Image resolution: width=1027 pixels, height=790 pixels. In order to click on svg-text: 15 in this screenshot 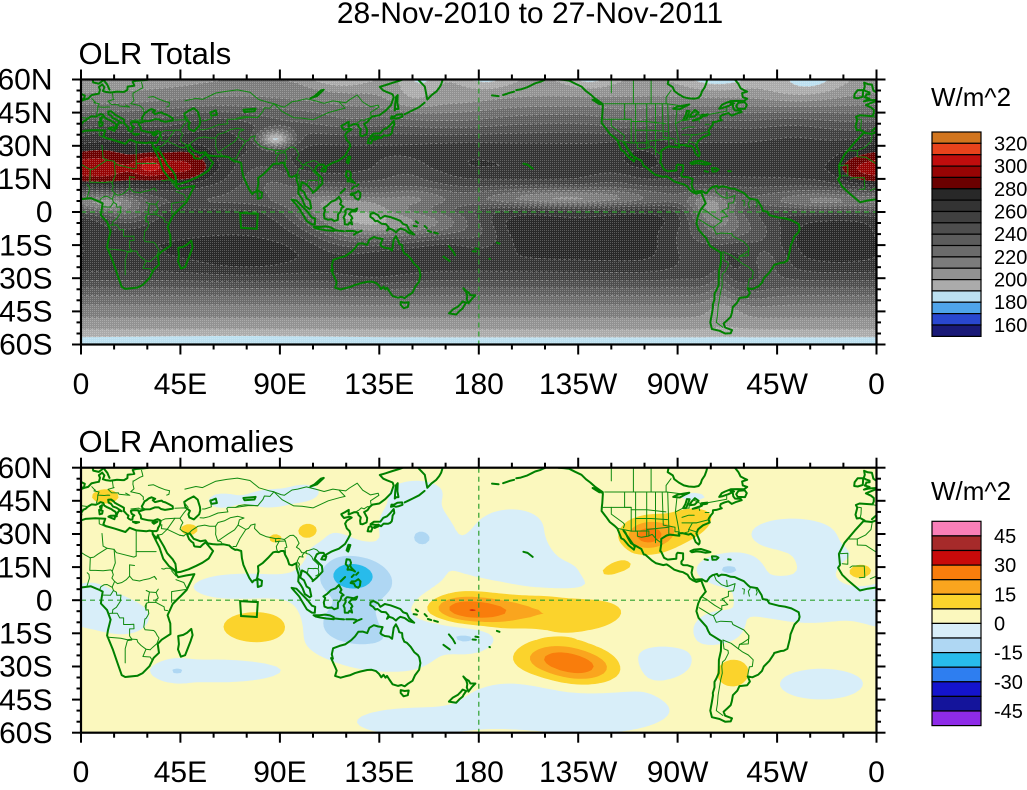, I will do `click(1005, 595)`.